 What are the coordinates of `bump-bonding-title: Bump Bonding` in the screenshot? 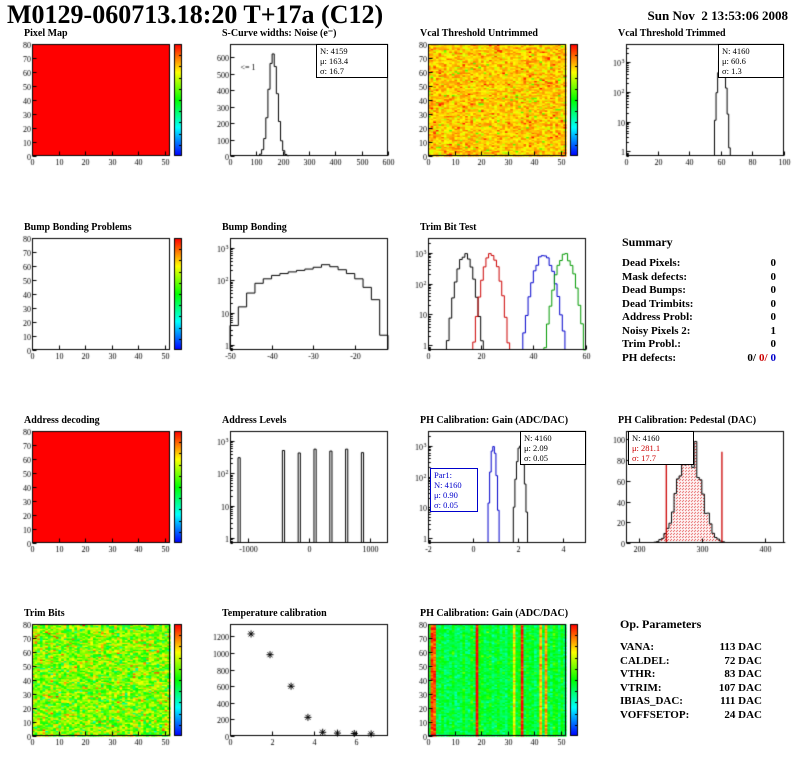 It's located at (254, 227).